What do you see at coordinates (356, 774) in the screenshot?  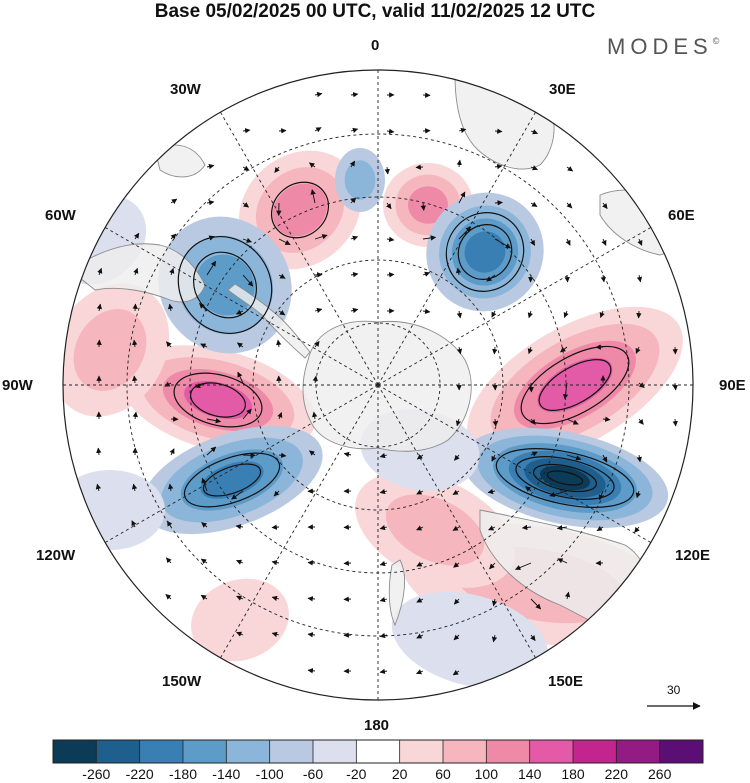 I see `colorbar-tick-label: -20` at bounding box center [356, 774].